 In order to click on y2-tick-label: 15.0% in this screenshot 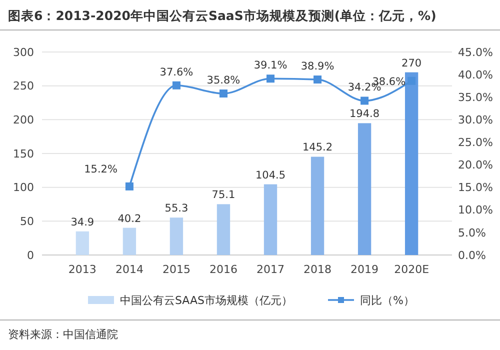, I will do `click(475, 187)`.